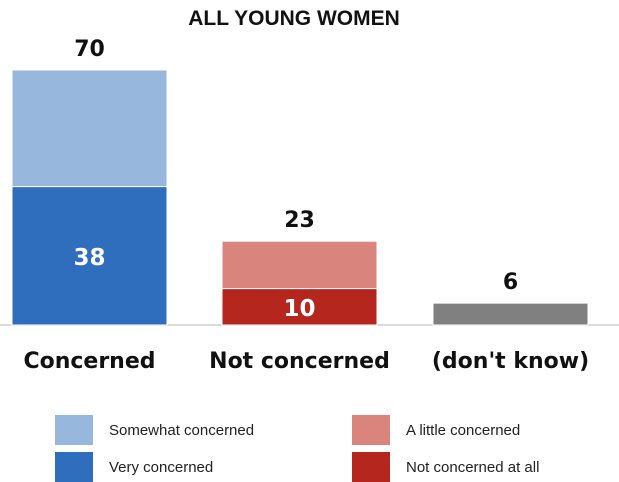  Describe the element at coordinates (510, 361) in the screenshot. I see `category-label: (don't know)` at that location.